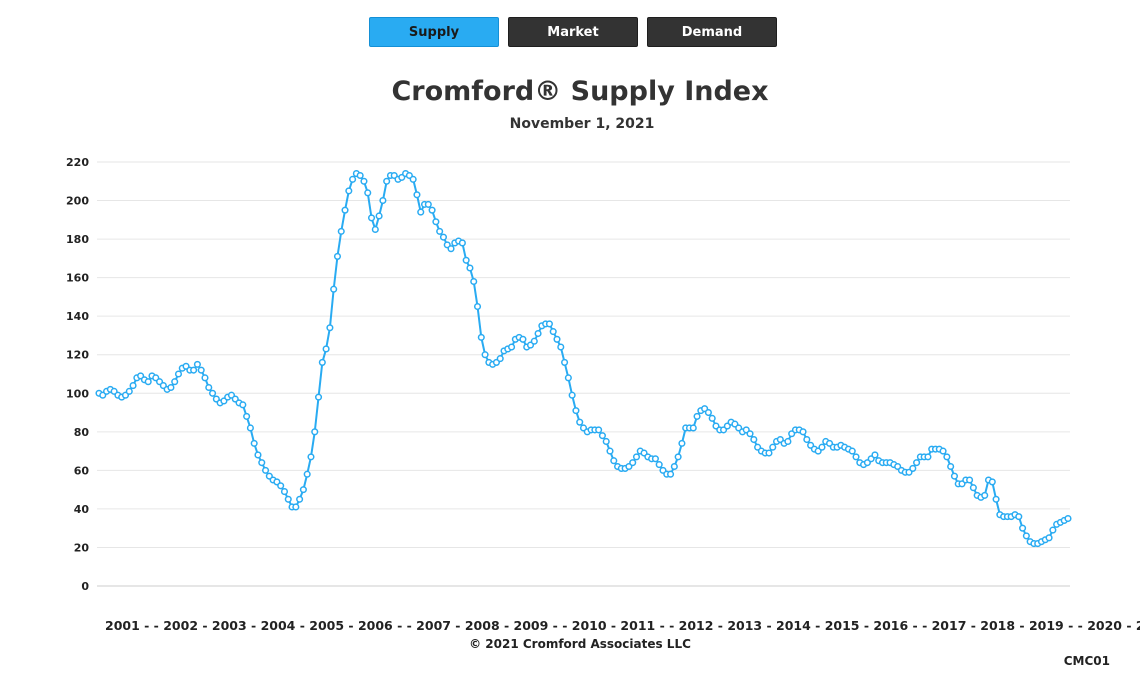 This screenshot has width=1140, height=680. Describe the element at coordinates (77, 316) in the screenshot. I see `y-tick-label: 140` at that location.